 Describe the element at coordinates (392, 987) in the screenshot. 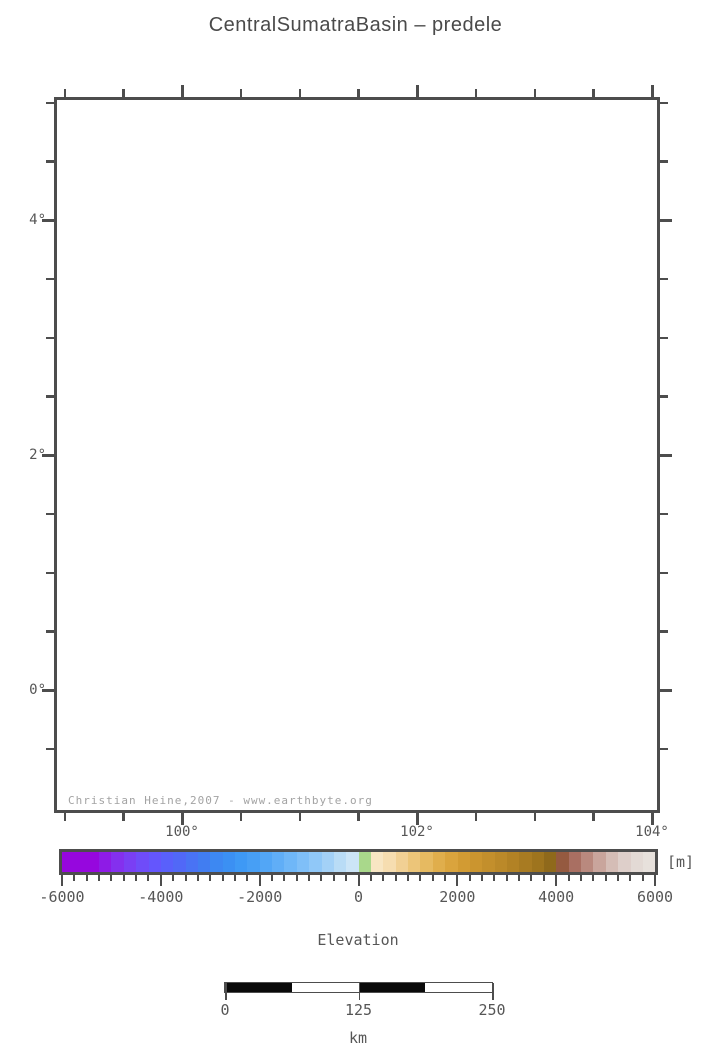

I see `scalebar-segment` at that location.